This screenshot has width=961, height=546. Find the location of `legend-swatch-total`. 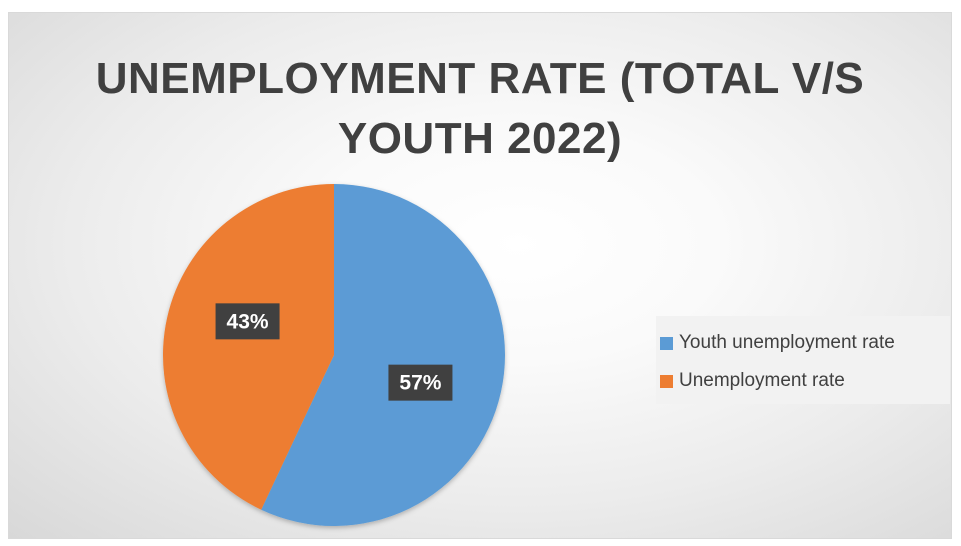

legend-swatch-total is located at coordinates (666, 381).